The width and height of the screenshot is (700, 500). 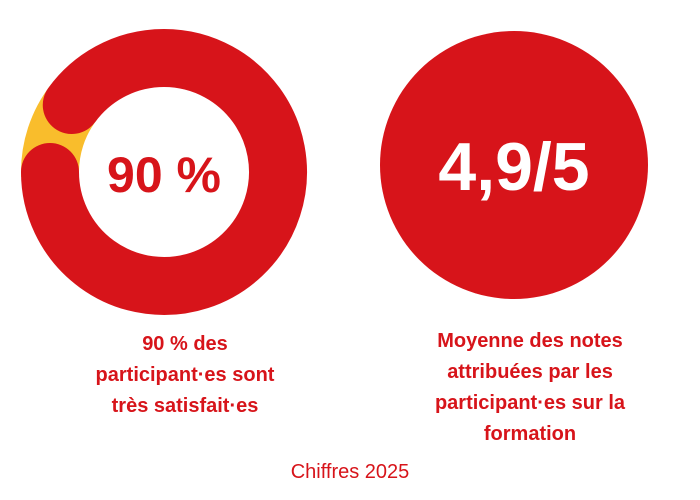 What do you see at coordinates (164, 175) in the screenshot?
I see `donut-center-label: 90 %` at bounding box center [164, 175].